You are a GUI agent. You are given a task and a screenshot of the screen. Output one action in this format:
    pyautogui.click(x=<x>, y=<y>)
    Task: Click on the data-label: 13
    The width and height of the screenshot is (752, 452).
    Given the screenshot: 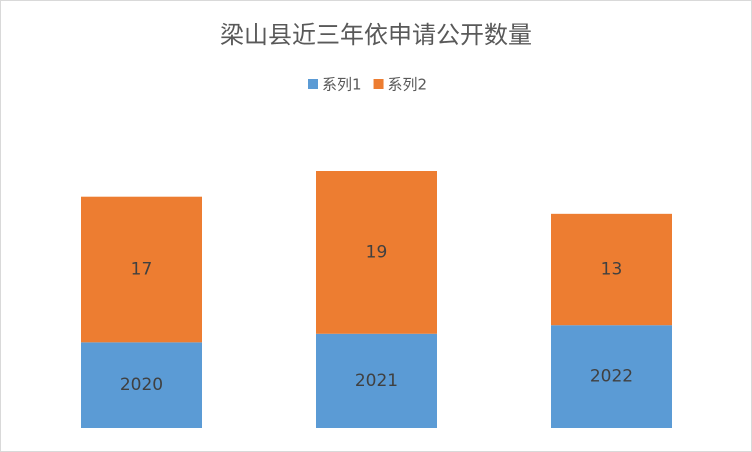 What is the action you would take?
    pyautogui.click(x=612, y=270)
    